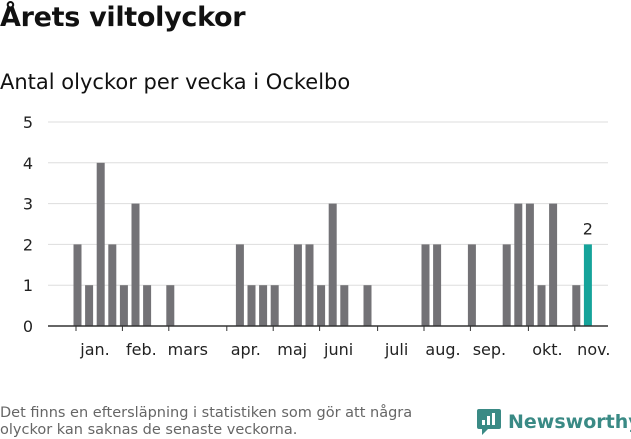  Describe the element at coordinates (396, 349) in the screenshot. I see `x-tick-label: juli` at that location.